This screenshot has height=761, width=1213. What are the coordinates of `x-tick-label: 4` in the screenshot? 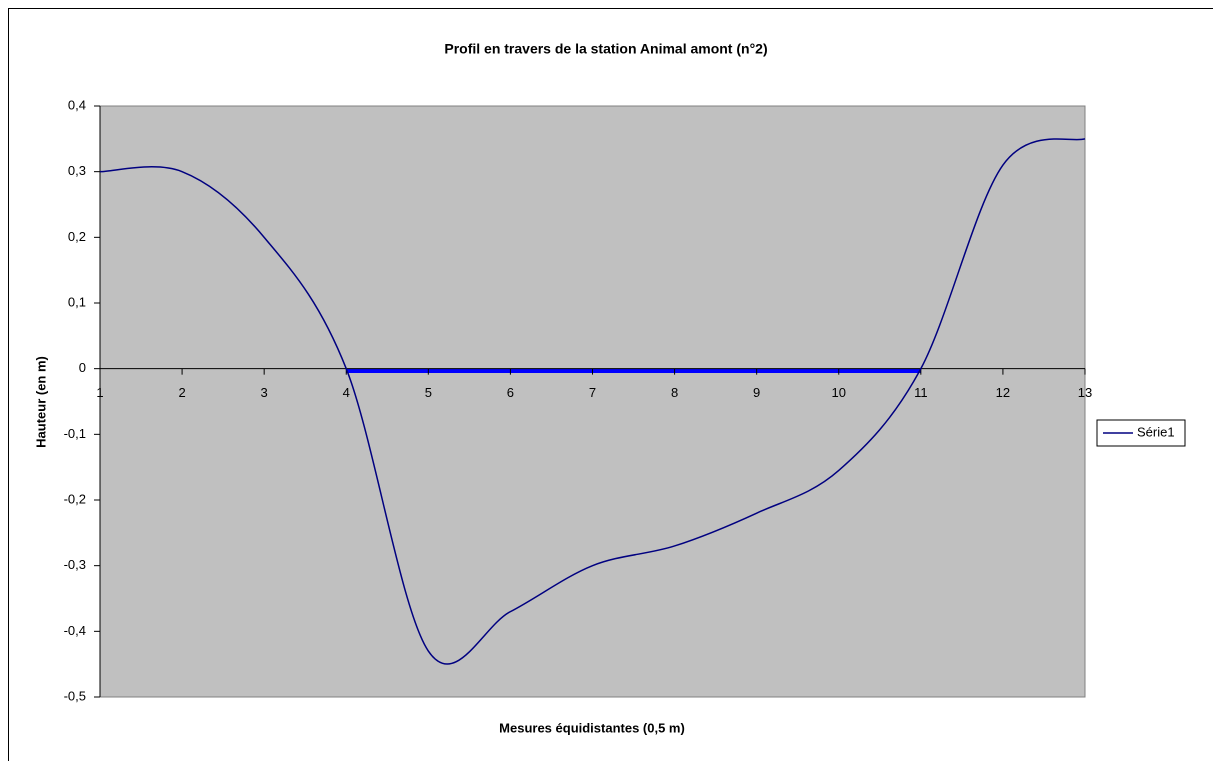 It's located at (346, 392).